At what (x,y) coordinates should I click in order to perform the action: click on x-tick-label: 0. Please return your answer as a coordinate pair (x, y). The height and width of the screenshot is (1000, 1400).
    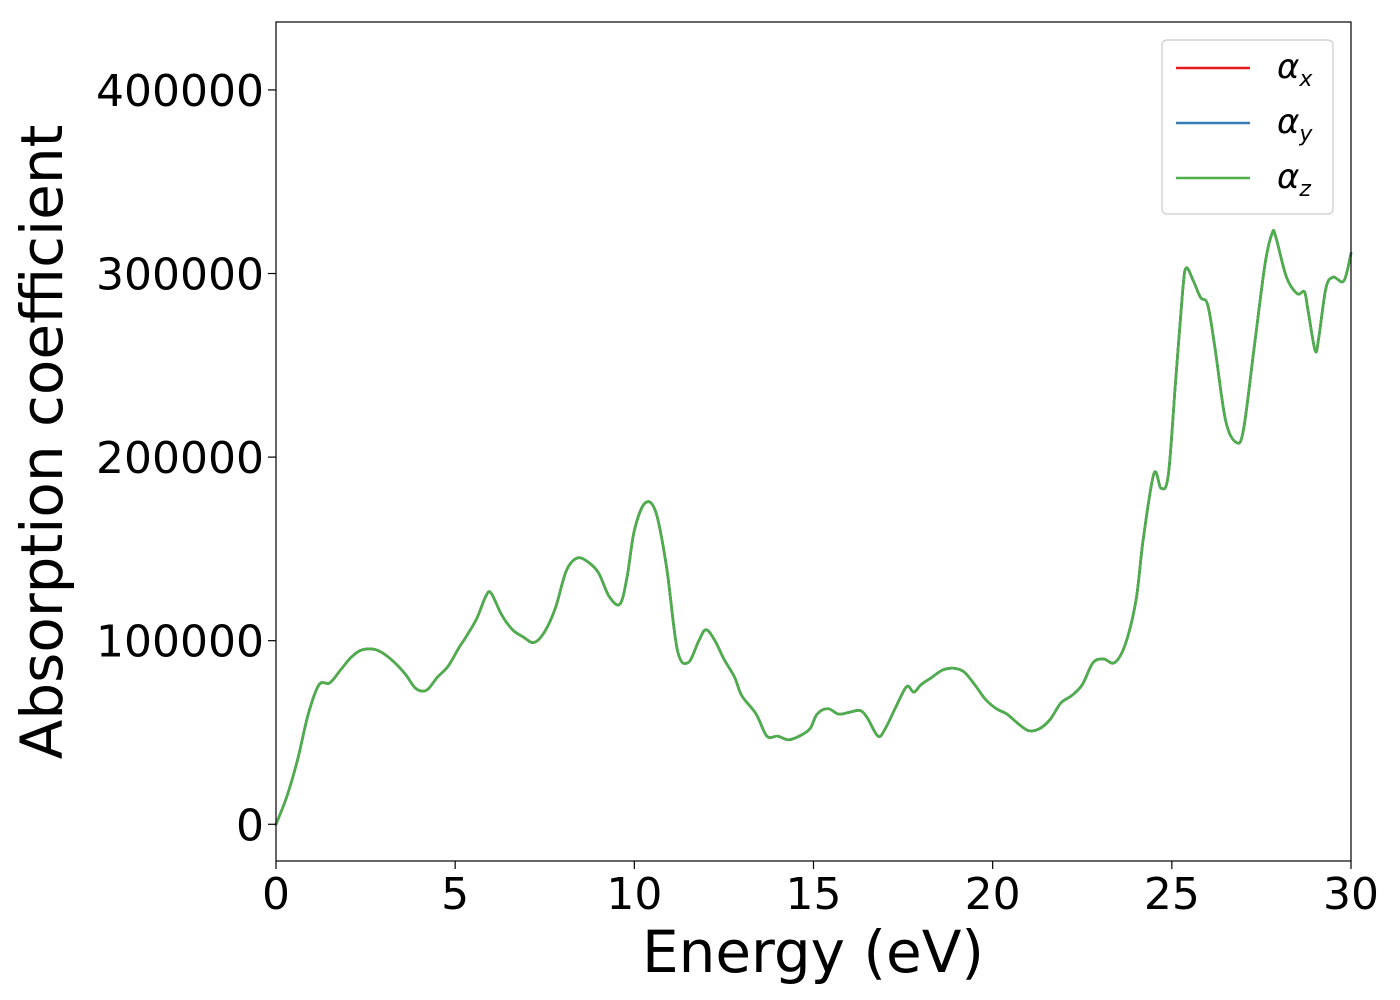
    Looking at the image, I should click on (276, 894).